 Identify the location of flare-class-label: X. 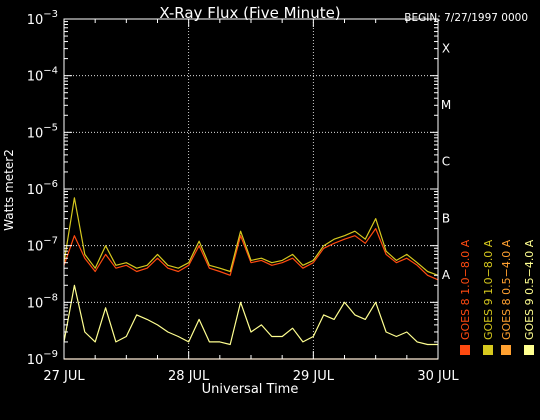
(446, 48).